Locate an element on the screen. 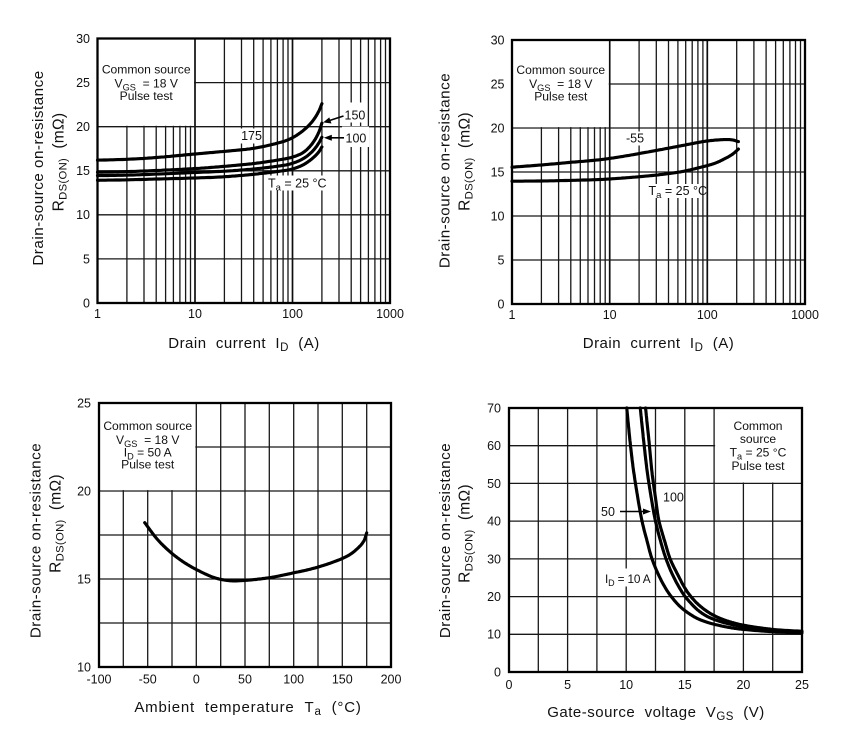 Image resolution: width=842 pixels, height=731 pixels. svg-text: Gate-source voltage VGS (V) is located at coordinates (656, 713).